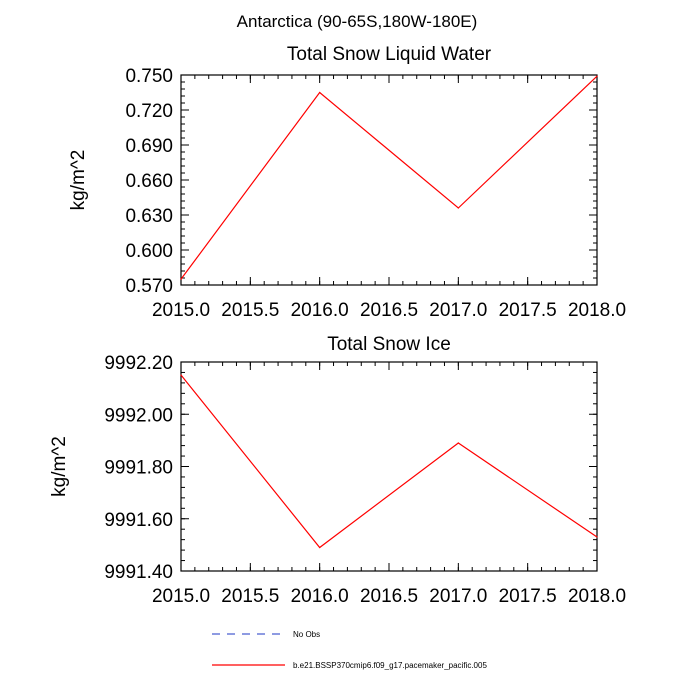  What do you see at coordinates (149, 111) in the screenshot?
I see `y-tick-label: 0.720` at bounding box center [149, 111].